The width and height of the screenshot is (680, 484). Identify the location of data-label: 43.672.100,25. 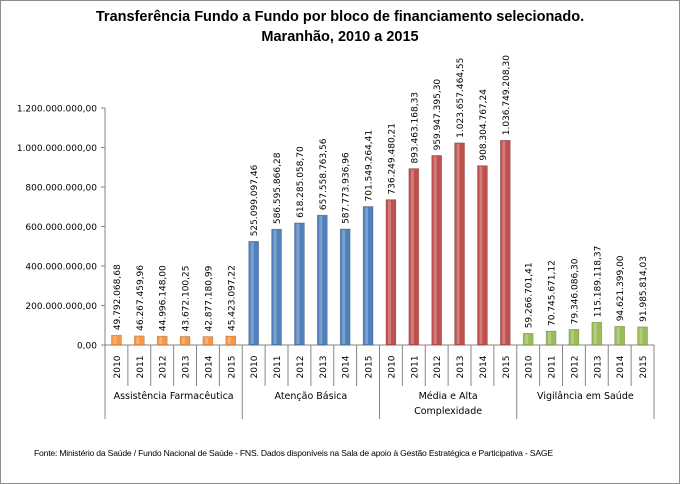
(187, 299).